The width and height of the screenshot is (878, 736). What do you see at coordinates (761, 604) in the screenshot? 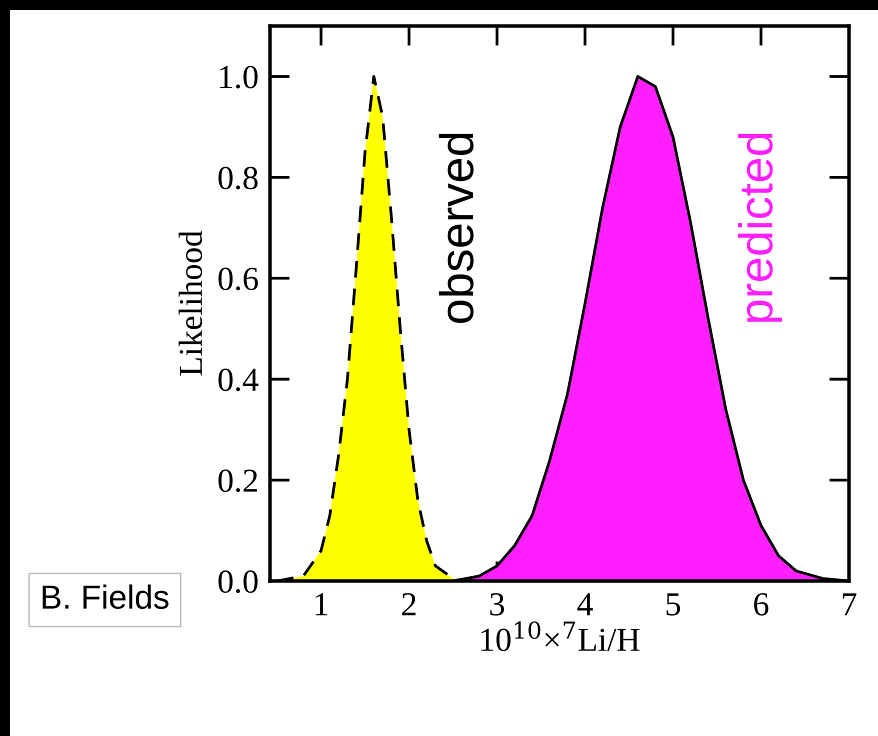
I see `x-tick-label: 6` at bounding box center [761, 604].